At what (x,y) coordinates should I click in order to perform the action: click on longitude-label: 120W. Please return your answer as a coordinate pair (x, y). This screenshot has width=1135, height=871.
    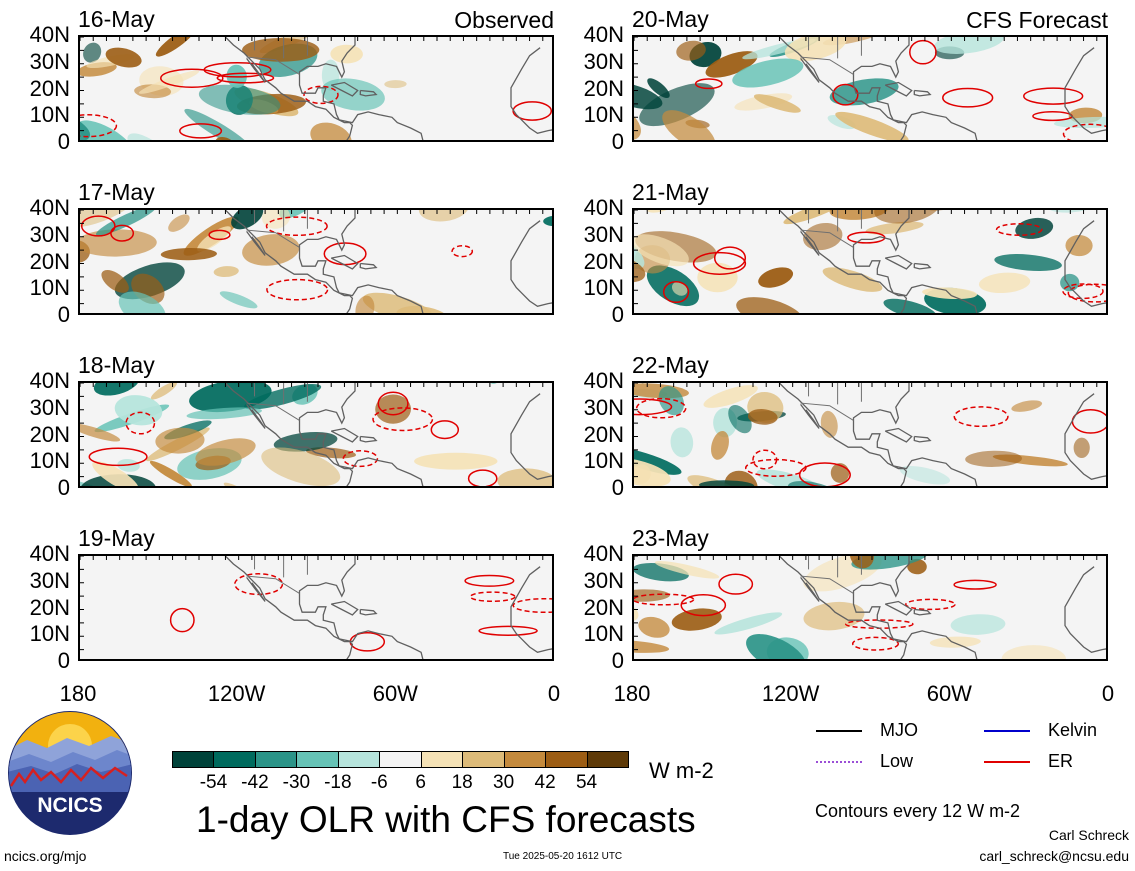
    Looking at the image, I should click on (790, 693).